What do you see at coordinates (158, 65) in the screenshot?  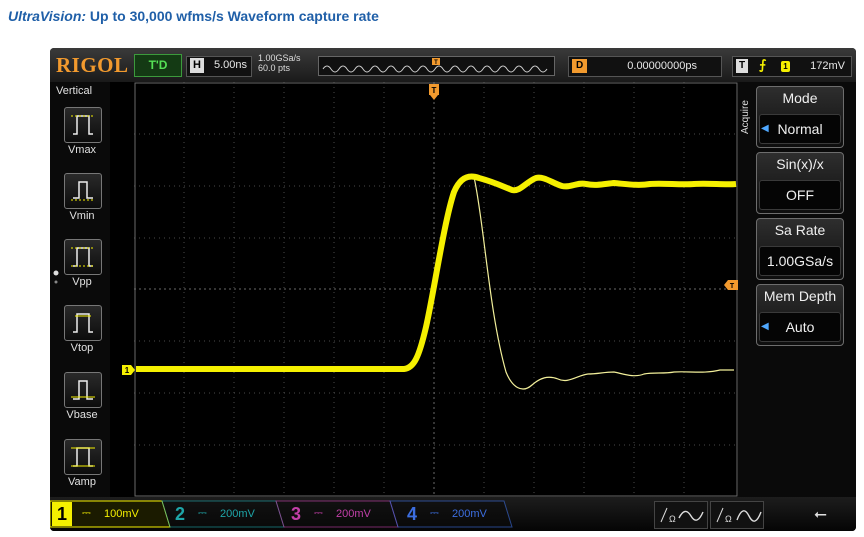 I see `run-status-button: T'D` at bounding box center [158, 65].